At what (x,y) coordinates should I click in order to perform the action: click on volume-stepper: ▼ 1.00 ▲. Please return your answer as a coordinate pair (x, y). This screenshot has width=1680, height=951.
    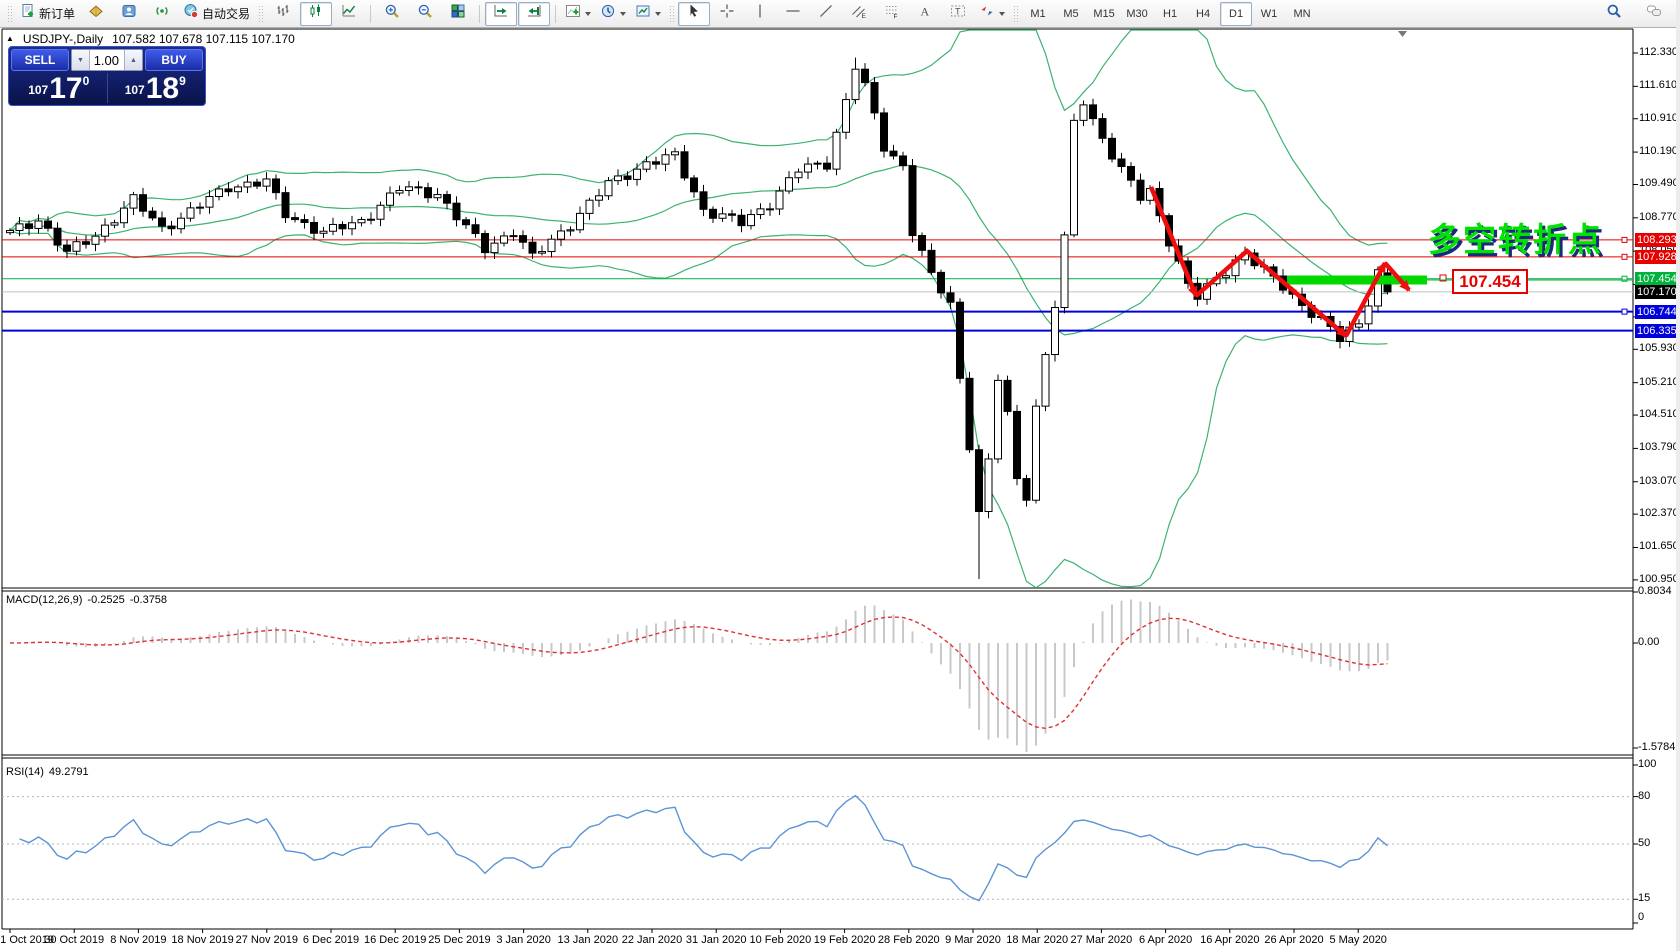
    Looking at the image, I should click on (107, 60).